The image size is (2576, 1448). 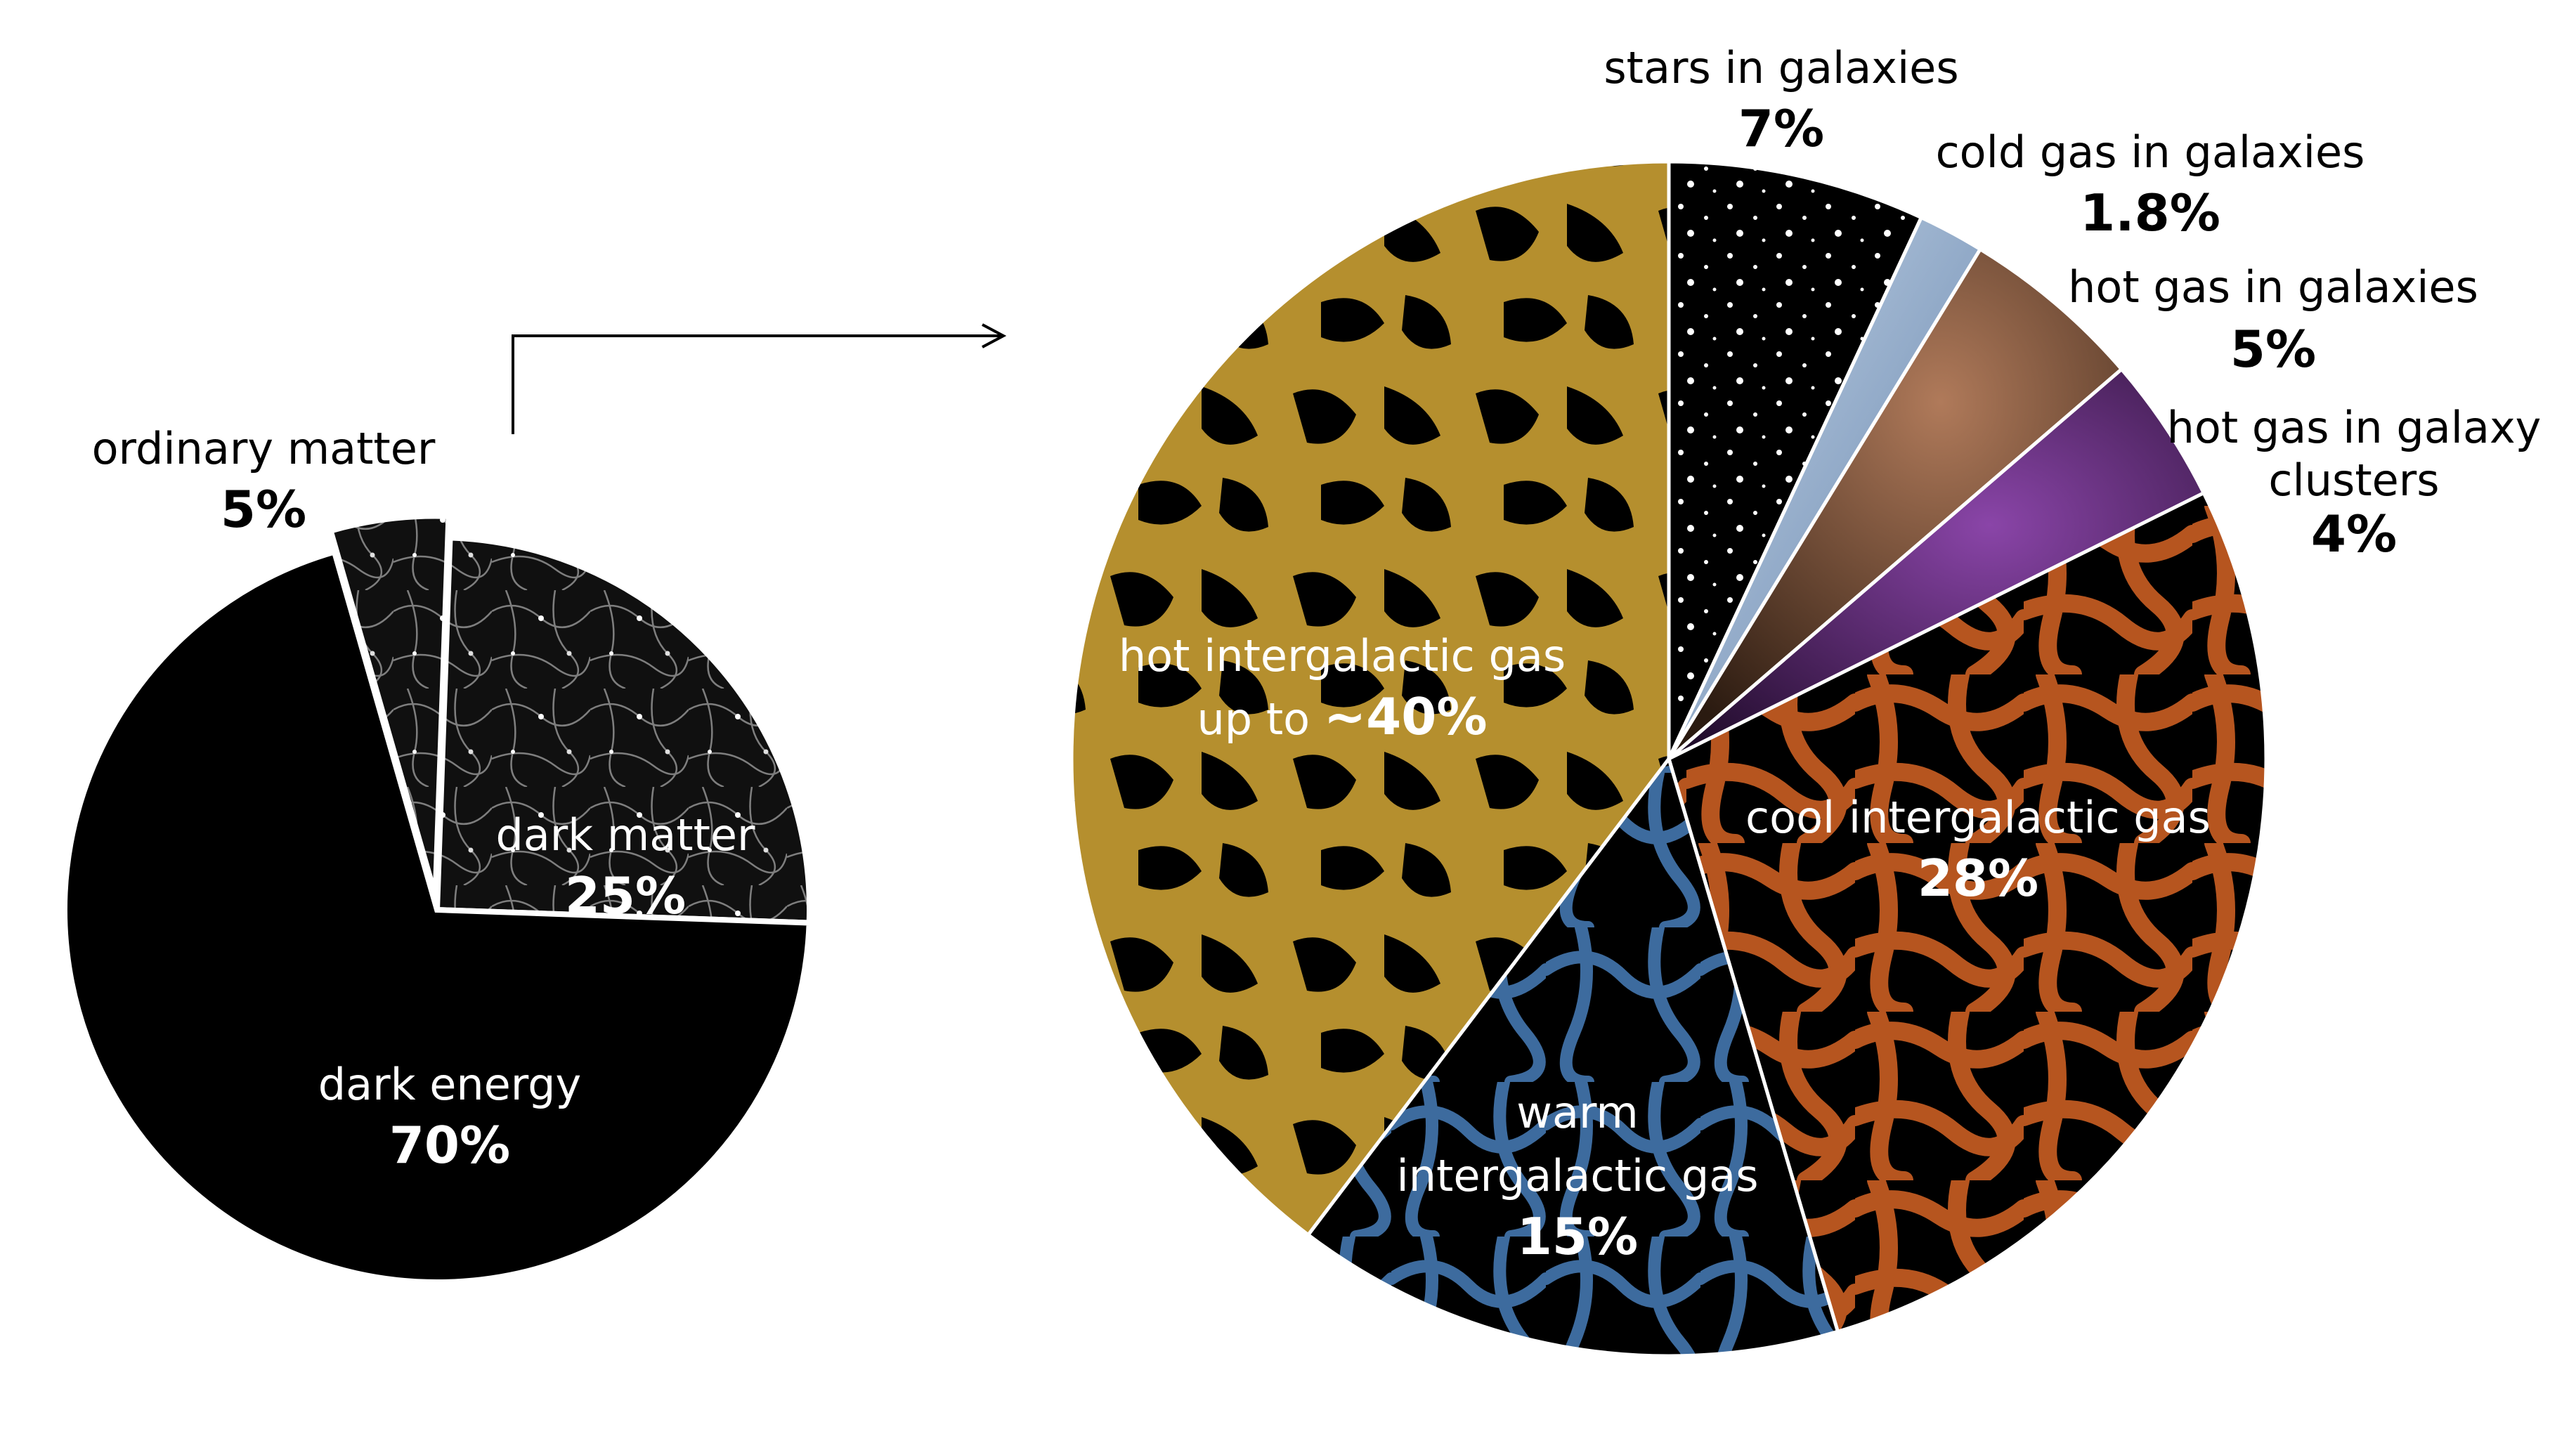 What do you see at coordinates (2273, 349) in the screenshot?
I see `value-hot-gas-in-galaxies: 5%` at bounding box center [2273, 349].